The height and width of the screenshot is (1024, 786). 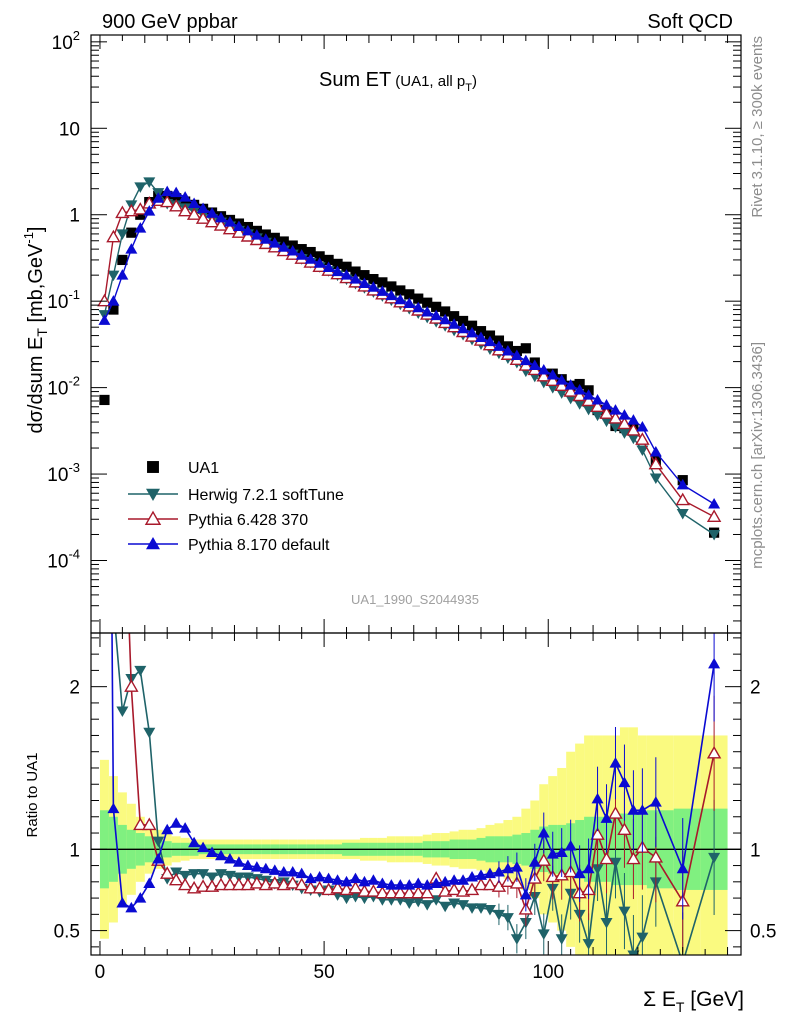 I want to click on y-tick-label: 10, so click(x=69, y=129).